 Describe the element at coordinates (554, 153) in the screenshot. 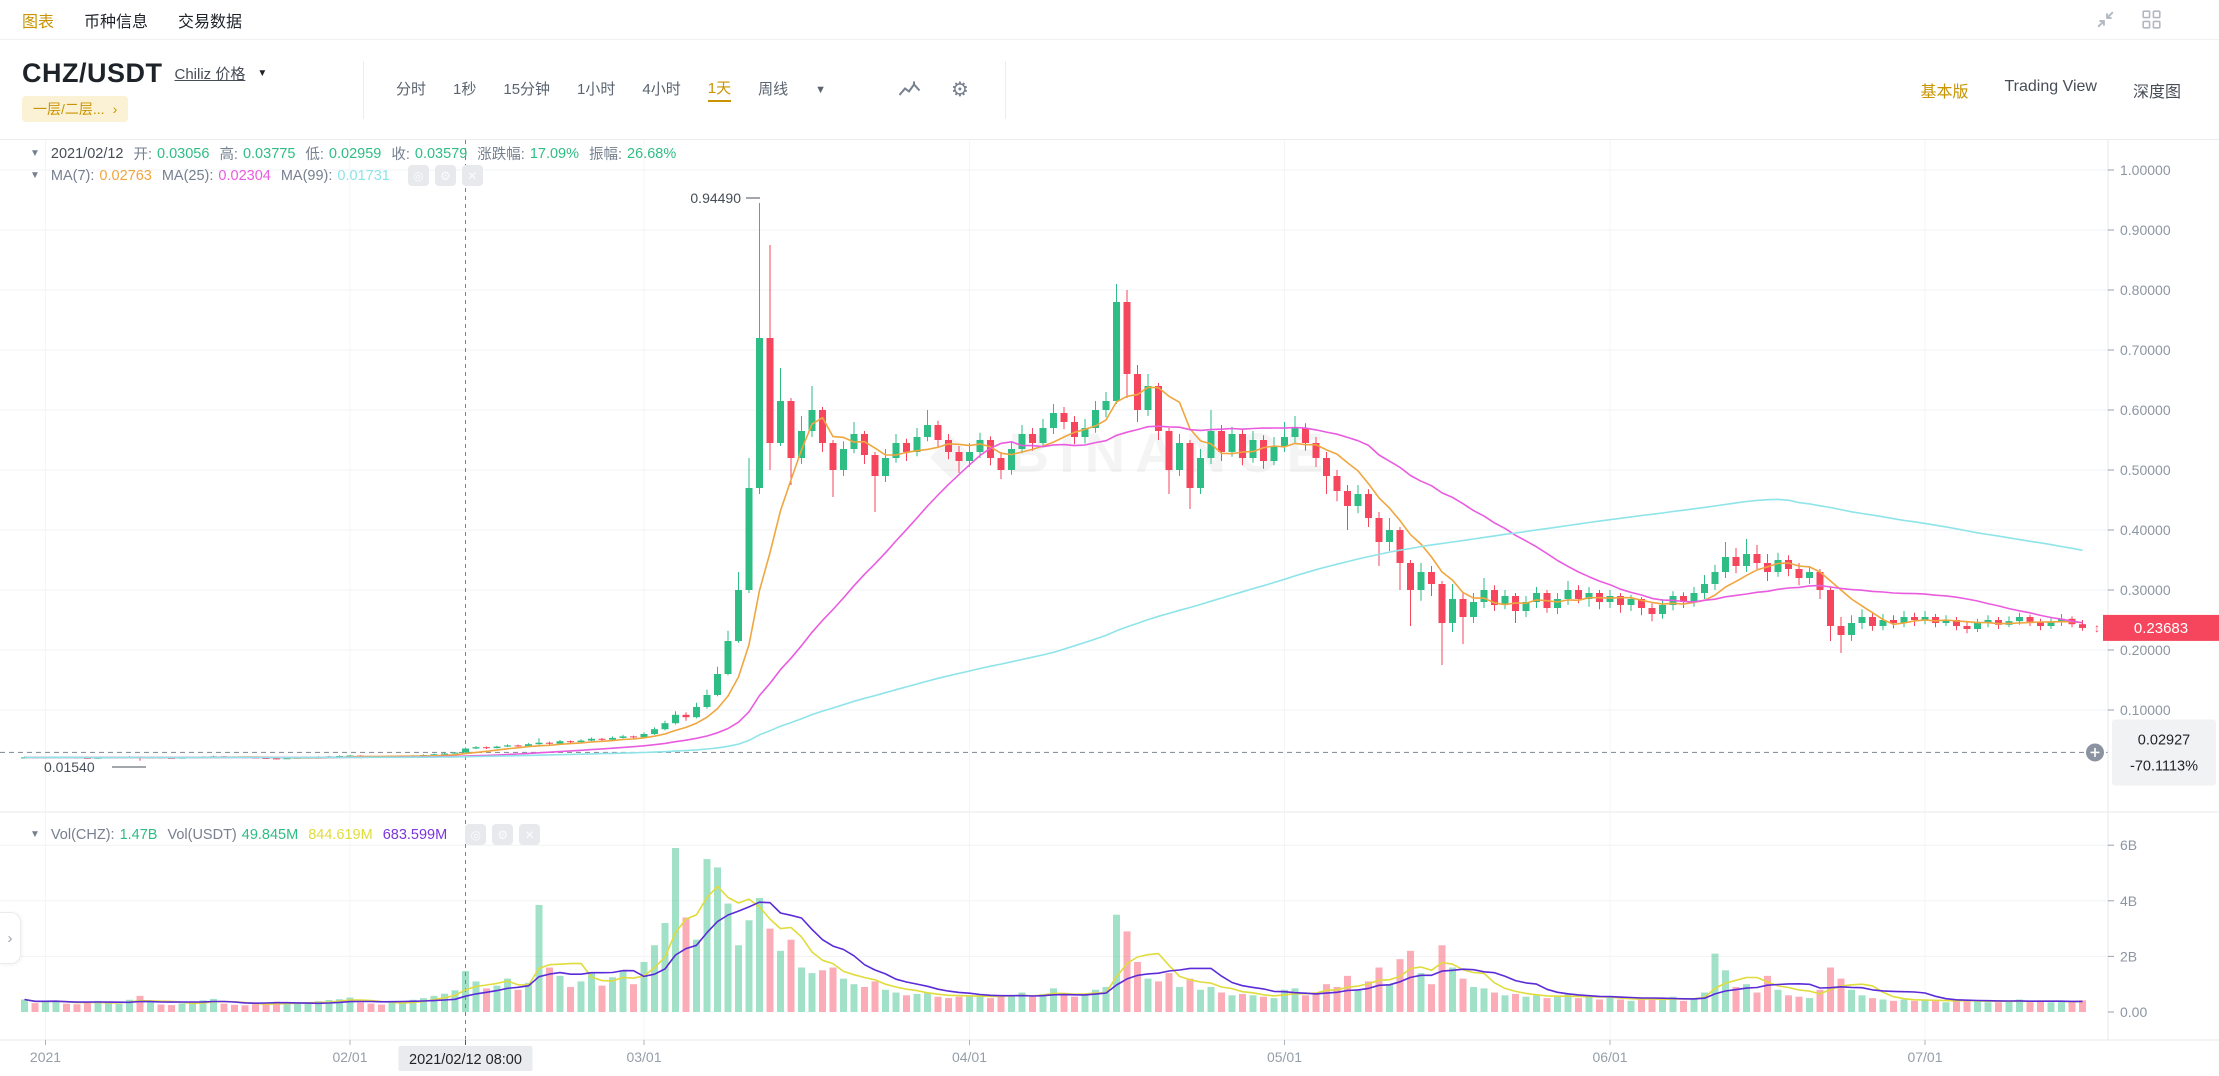

I see `change-value: 17.09%` at that location.